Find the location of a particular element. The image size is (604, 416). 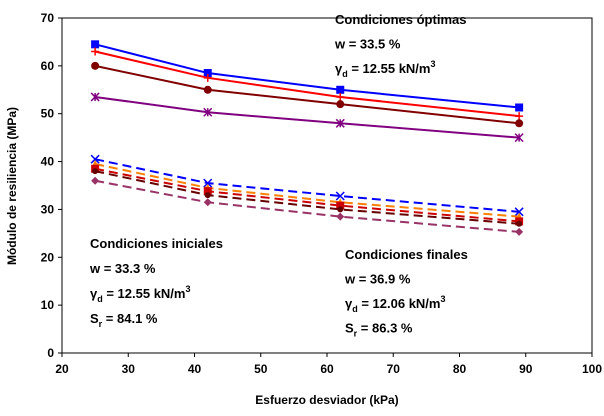

y-tick-label: 50 is located at coordinates (48, 114).